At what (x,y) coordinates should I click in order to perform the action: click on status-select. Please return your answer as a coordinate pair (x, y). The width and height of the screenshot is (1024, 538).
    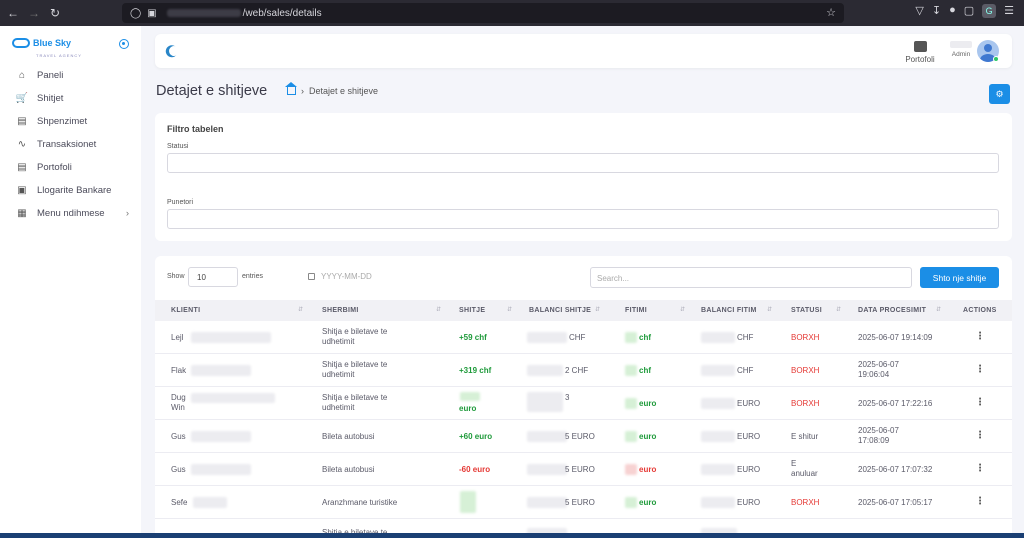
    Looking at the image, I should click on (583, 163).